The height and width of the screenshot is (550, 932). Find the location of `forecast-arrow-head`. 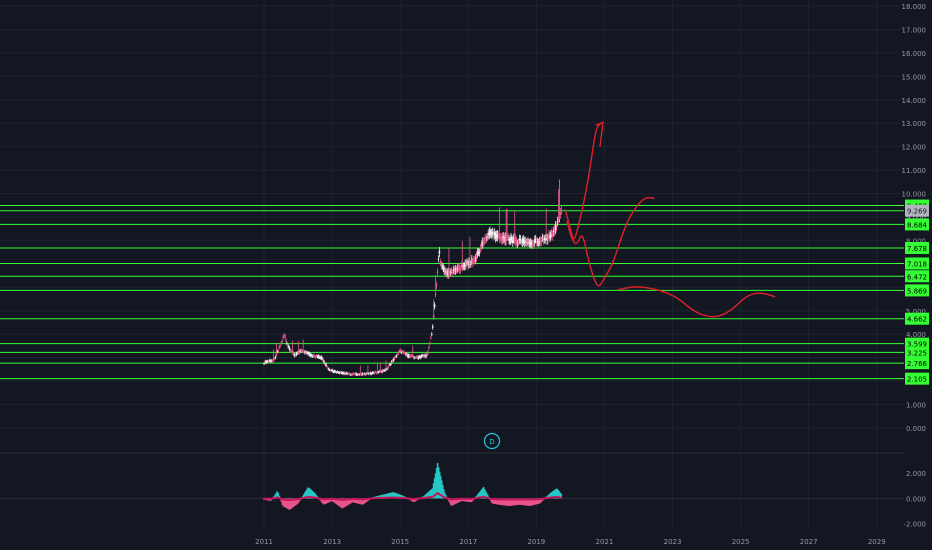

forecast-arrow-head is located at coordinates (599, 134).